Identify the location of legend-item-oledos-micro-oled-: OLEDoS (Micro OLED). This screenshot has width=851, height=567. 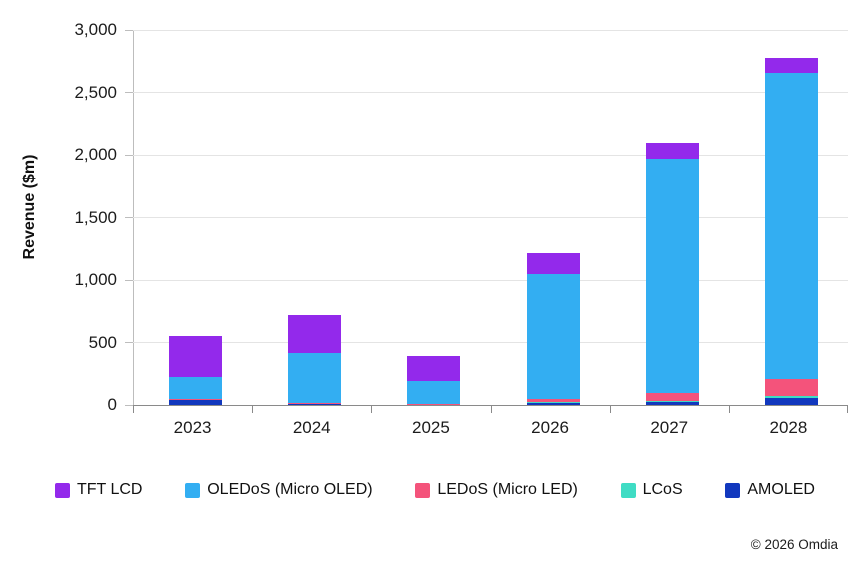
(279, 490).